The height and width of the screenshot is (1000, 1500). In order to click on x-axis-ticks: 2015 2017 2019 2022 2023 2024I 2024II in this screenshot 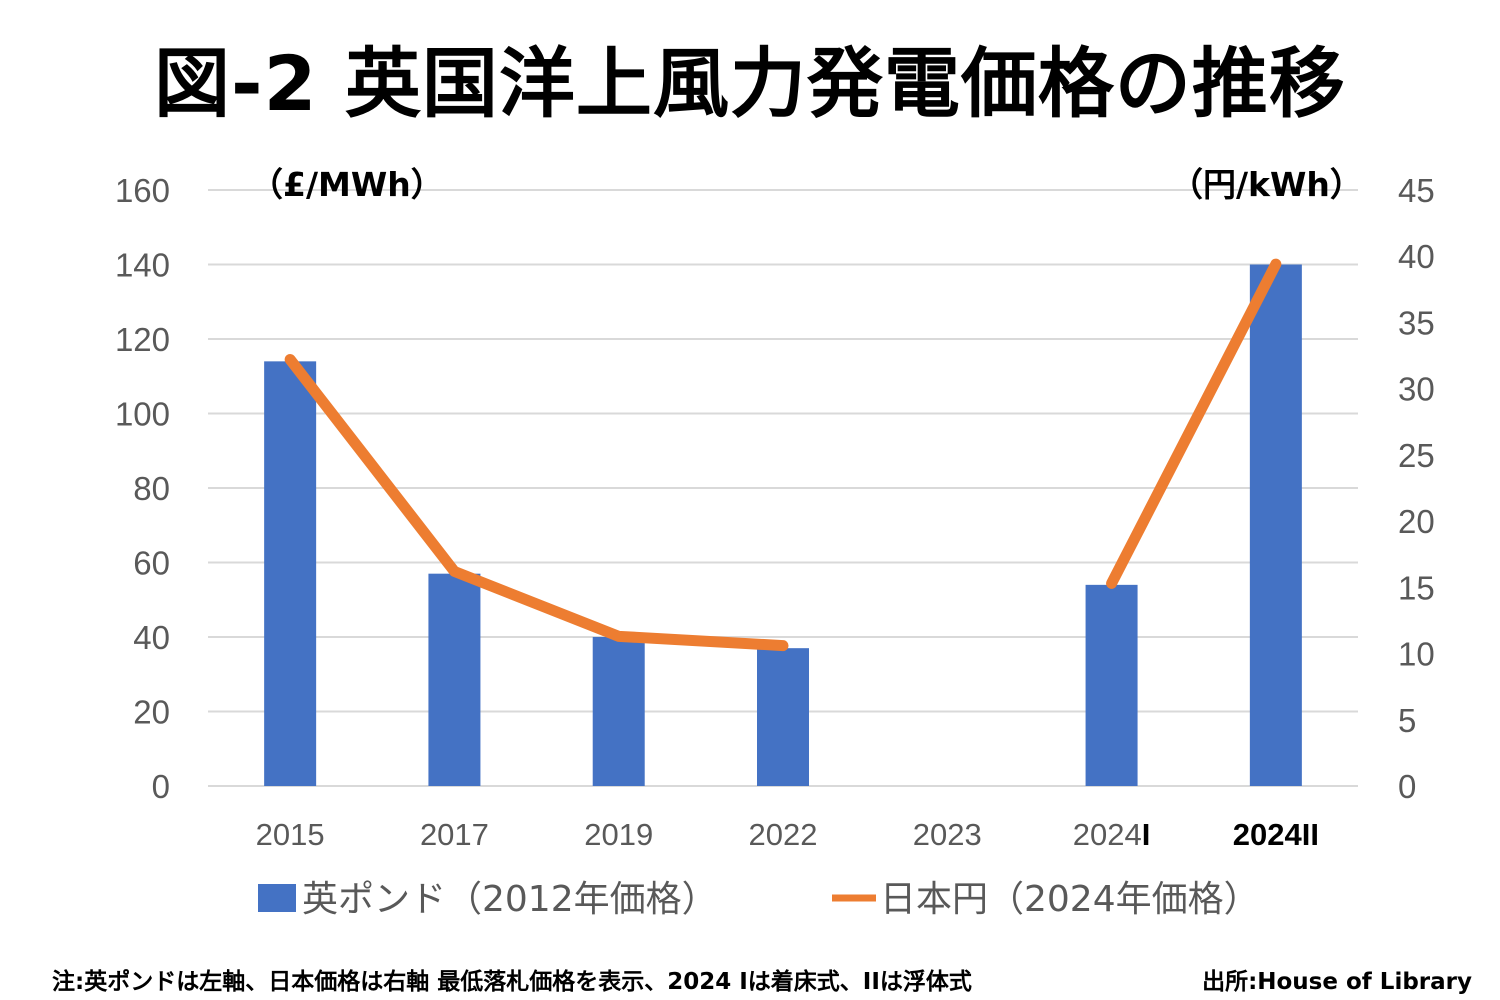, I will do `click(787, 834)`.